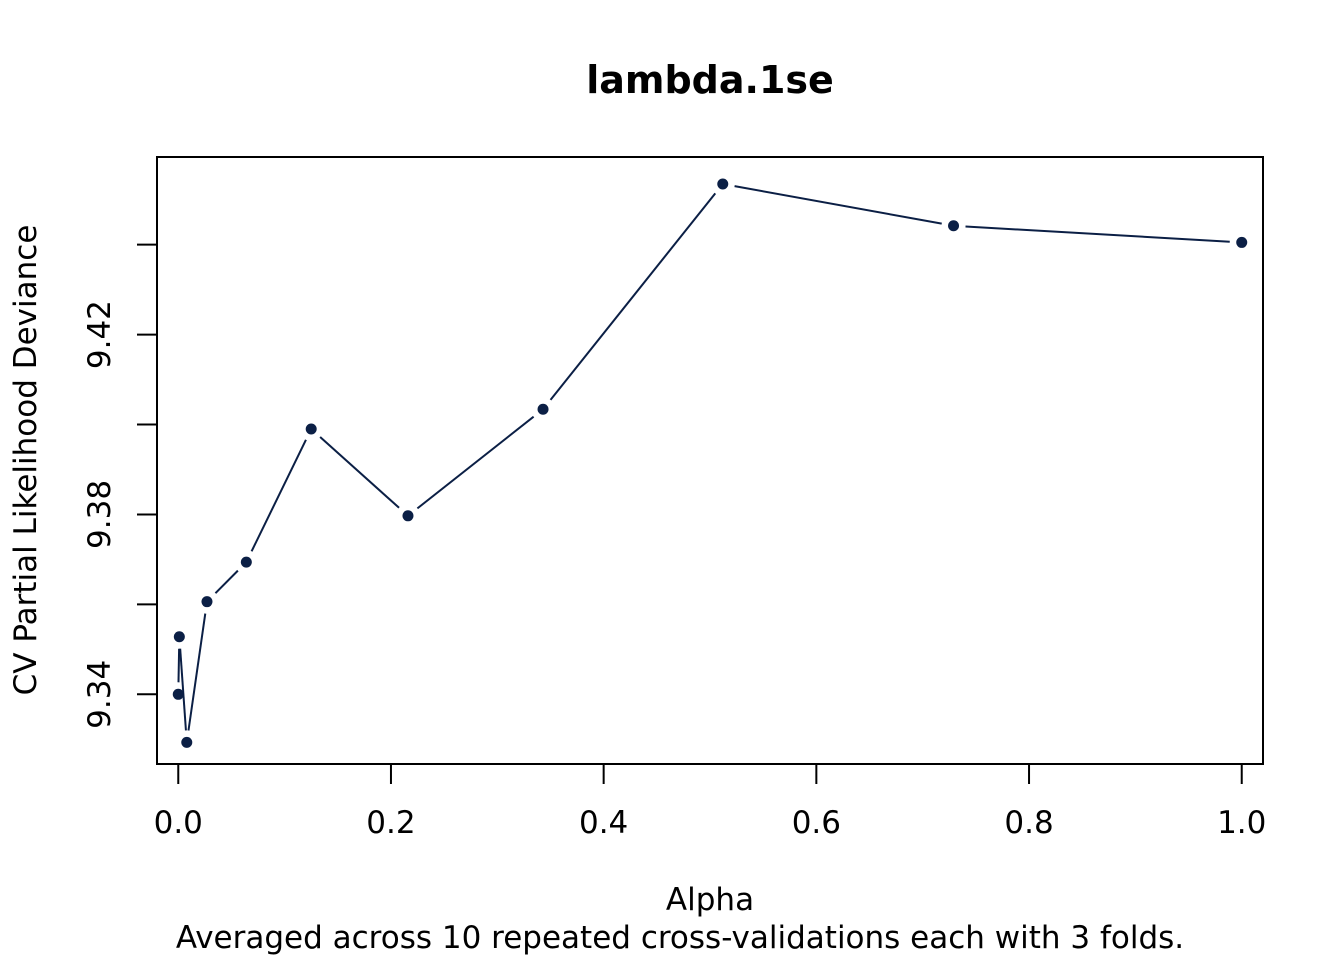 The image size is (1344, 960). I want to click on y-axis: 9.34 9.38 9.42, so click(120, 486).